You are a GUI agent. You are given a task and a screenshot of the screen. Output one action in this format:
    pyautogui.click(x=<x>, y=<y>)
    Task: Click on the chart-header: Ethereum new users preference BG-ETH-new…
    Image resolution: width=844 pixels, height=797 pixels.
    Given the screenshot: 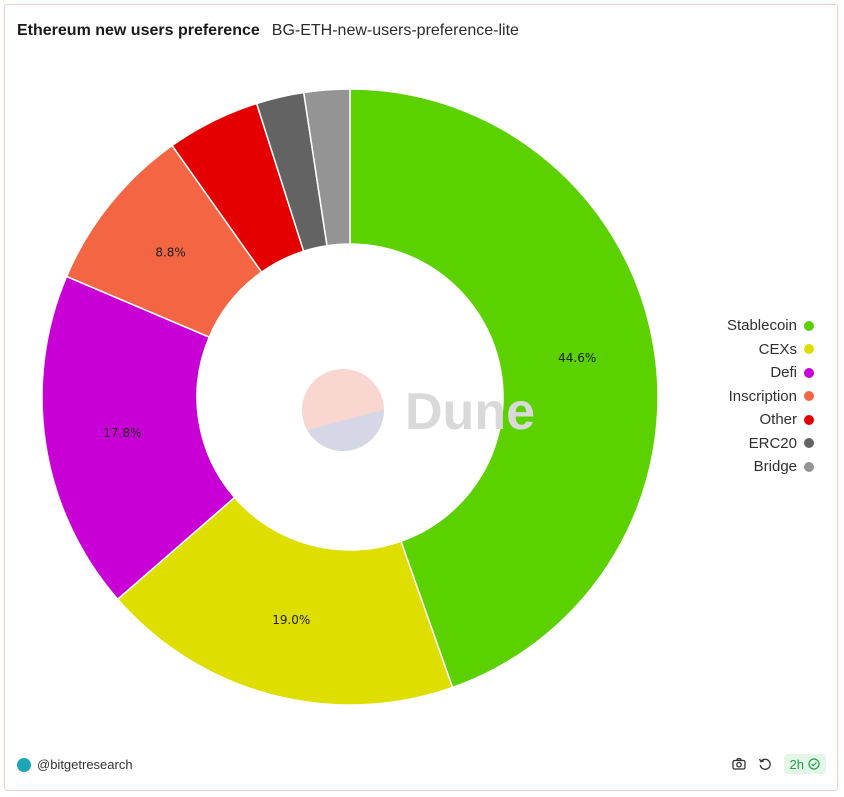 What is the action you would take?
    pyautogui.click(x=268, y=33)
    